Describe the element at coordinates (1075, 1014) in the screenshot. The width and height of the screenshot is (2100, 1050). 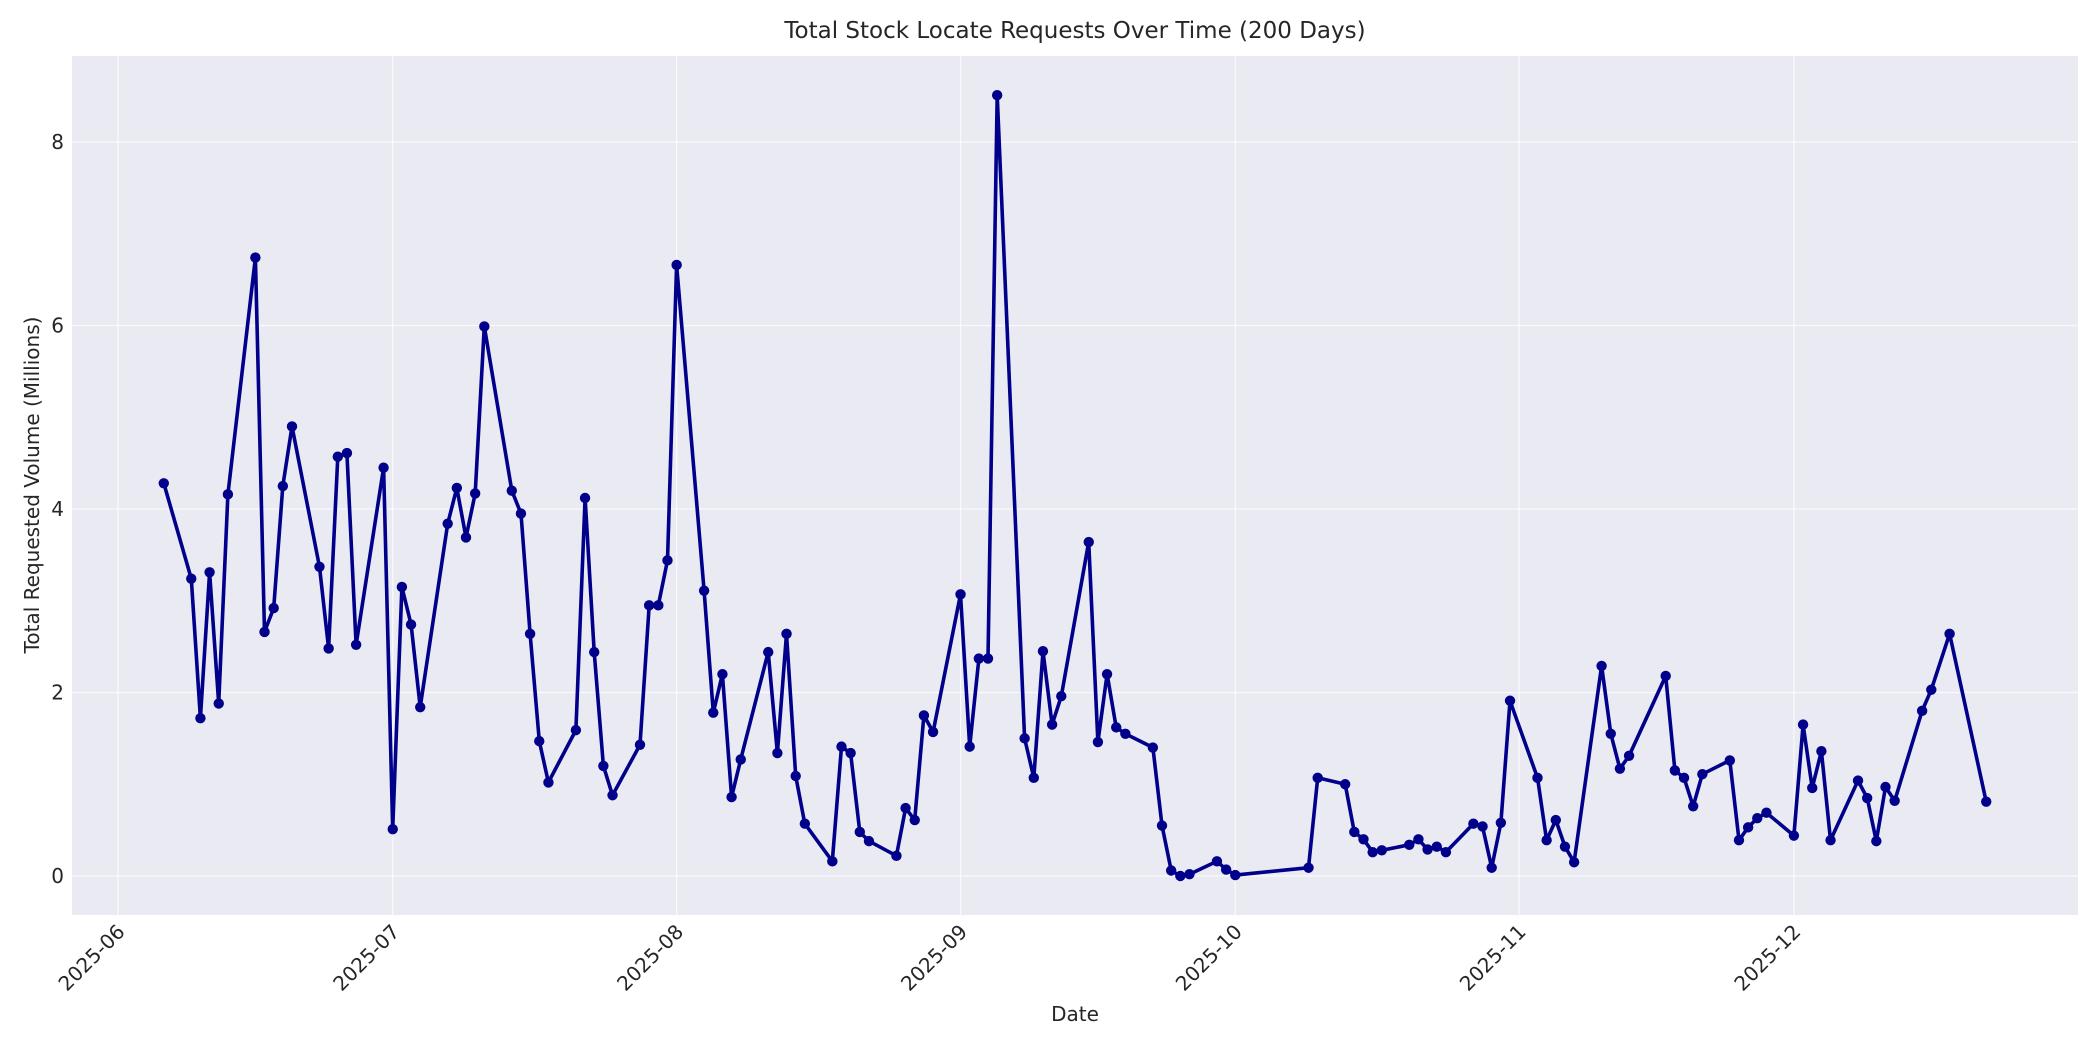
I see `x-axis-label: Date` at that location.